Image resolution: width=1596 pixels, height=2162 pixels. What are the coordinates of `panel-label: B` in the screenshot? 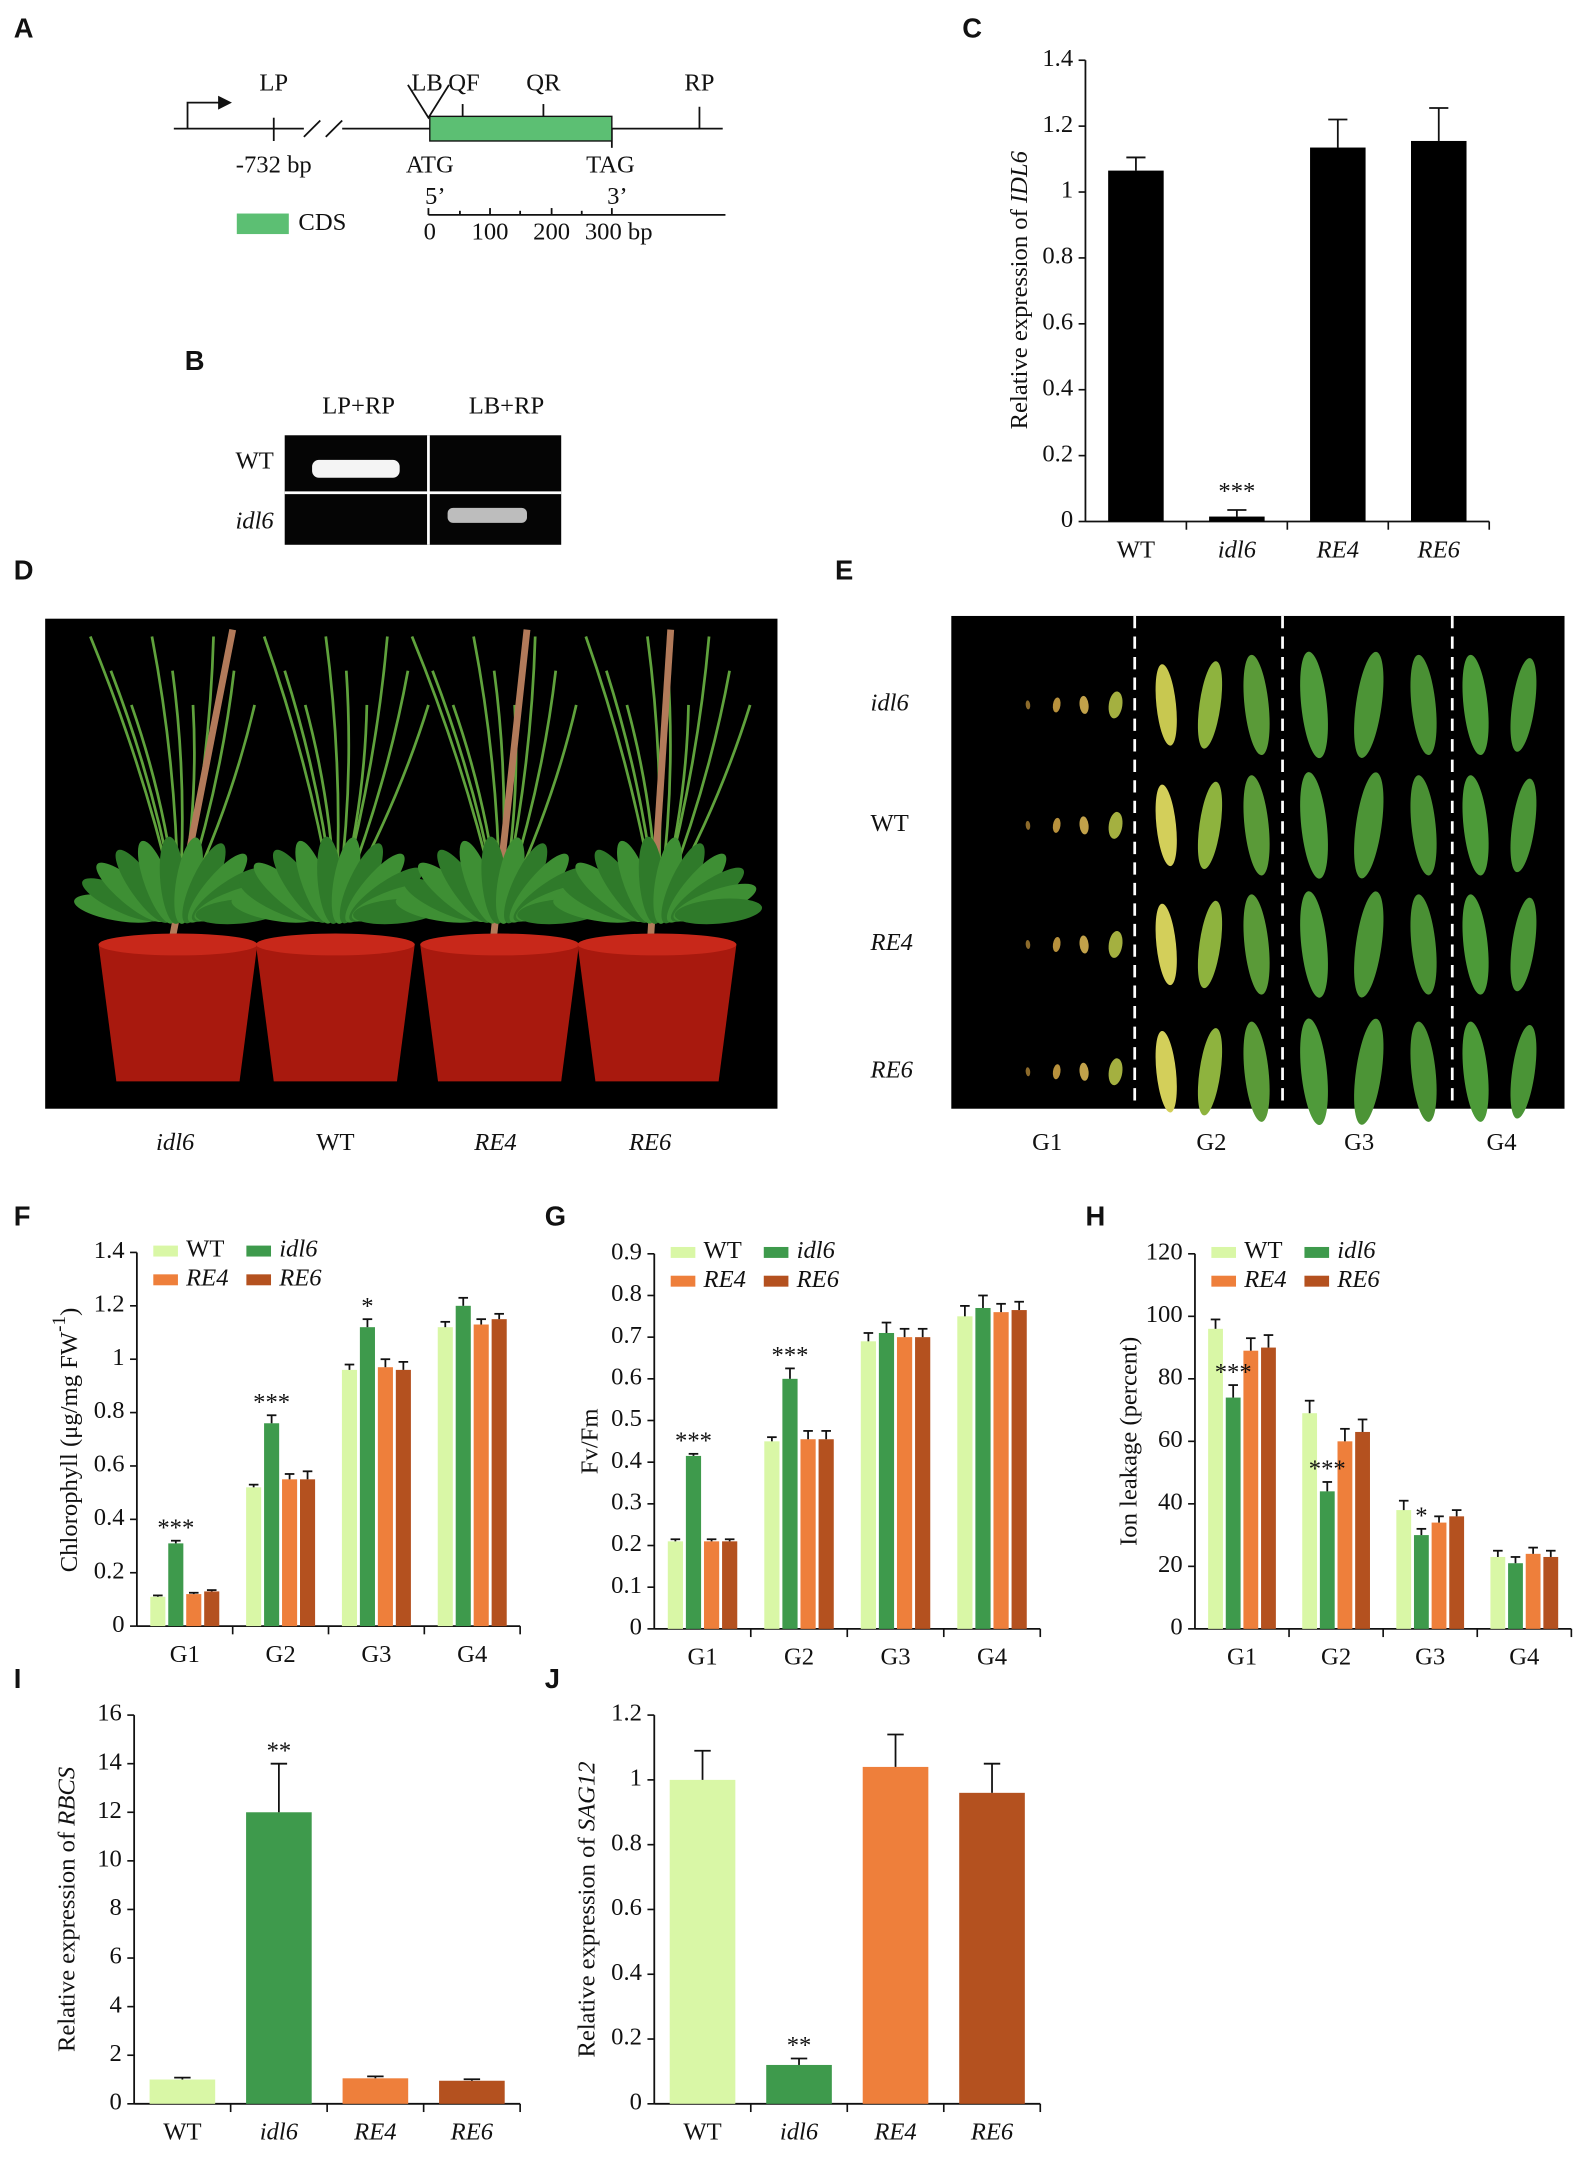 It's located at (195, 360).